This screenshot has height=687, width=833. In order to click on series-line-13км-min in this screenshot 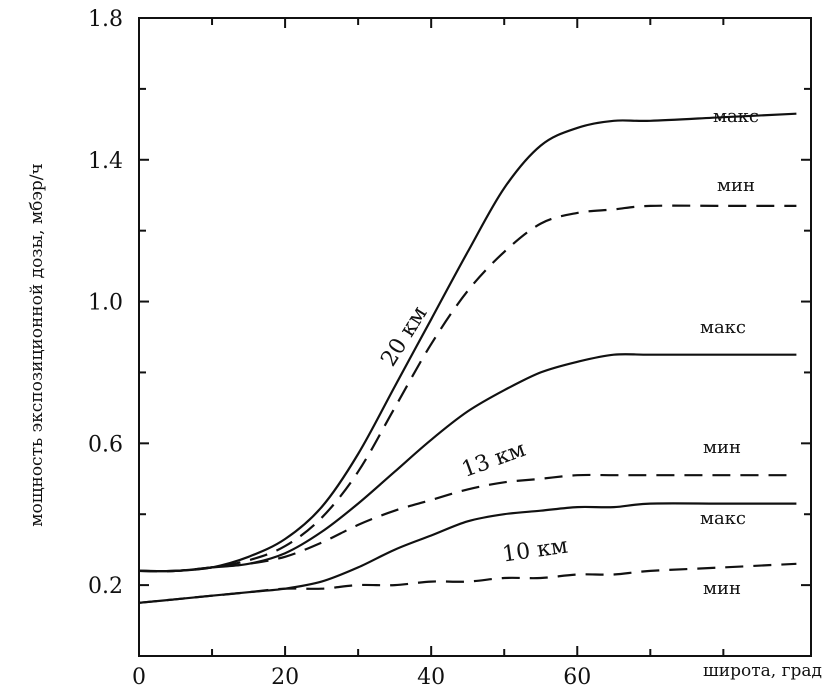, I will do `click(467, 523)`.